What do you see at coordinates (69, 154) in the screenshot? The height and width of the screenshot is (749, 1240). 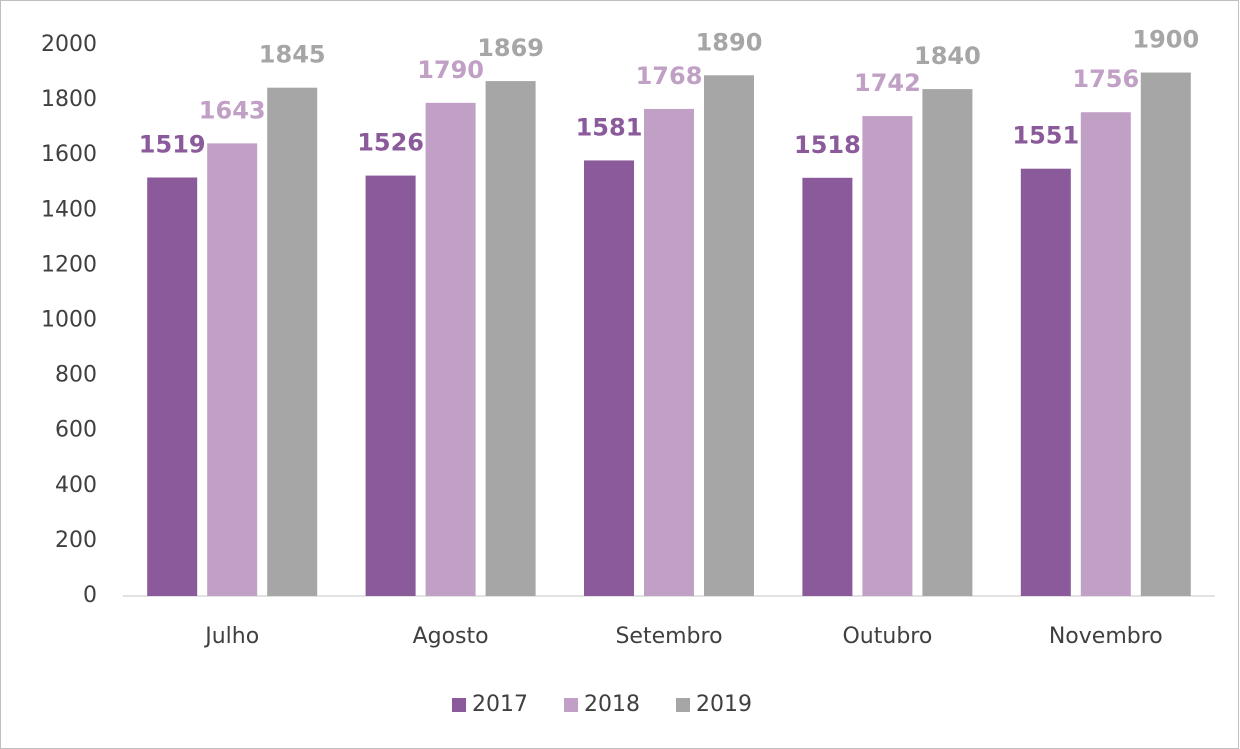 I see `y-tick-label: 1600` at bounding box center [69, 154].